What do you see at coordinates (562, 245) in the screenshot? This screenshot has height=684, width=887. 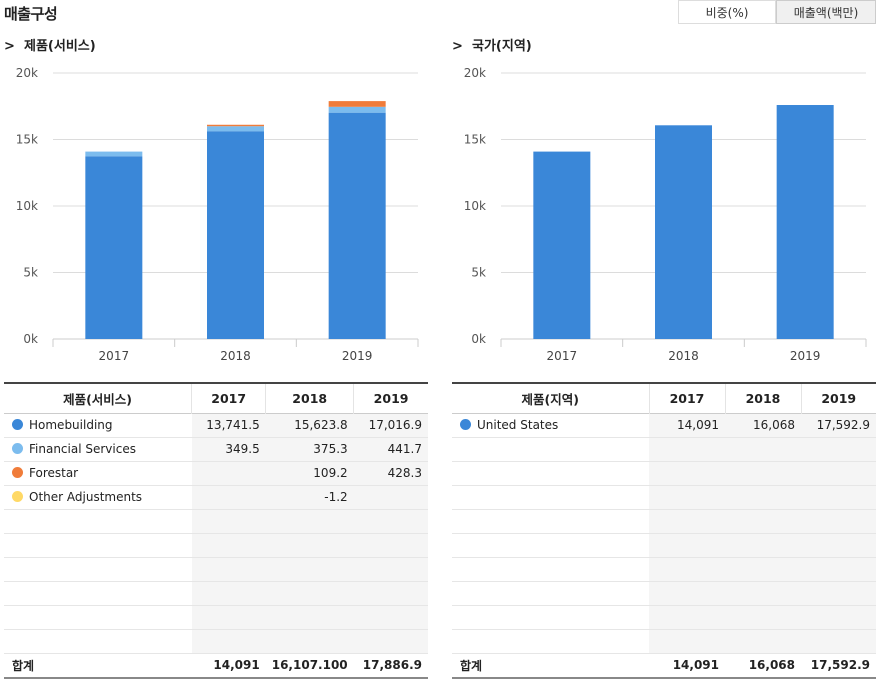 I see `bar-united-states-2017` at bounding box center [562, 245].